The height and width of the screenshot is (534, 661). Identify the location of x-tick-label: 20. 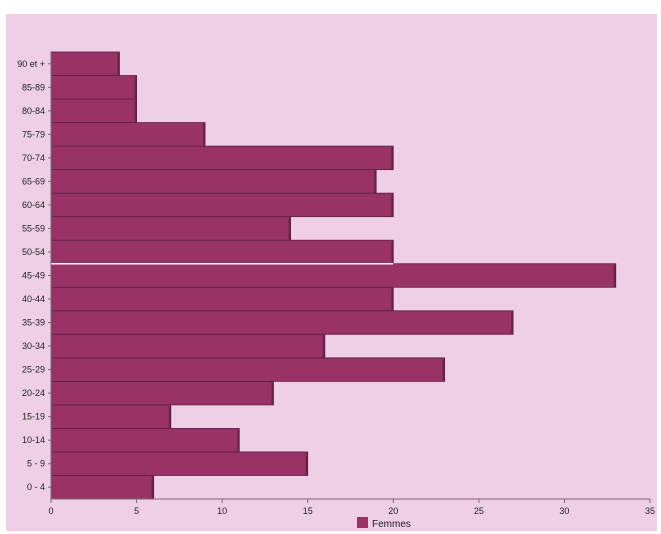
(393, 511).